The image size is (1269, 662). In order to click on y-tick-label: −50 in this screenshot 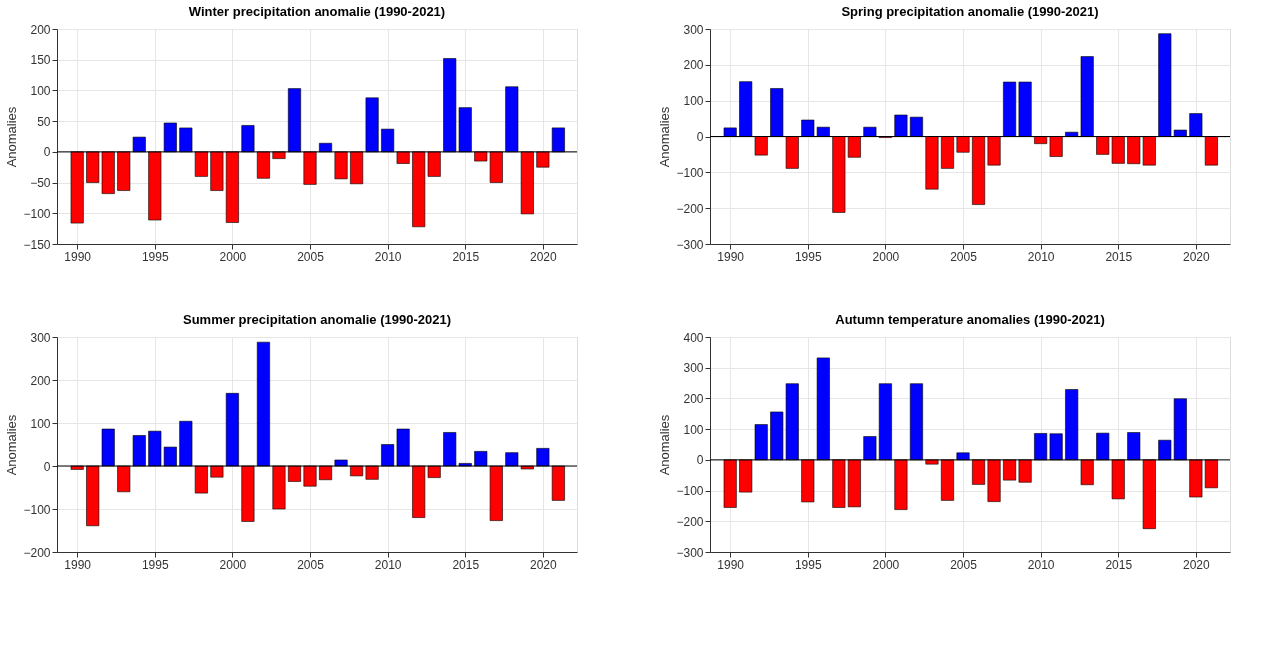, I will do `click(40, 183)`.